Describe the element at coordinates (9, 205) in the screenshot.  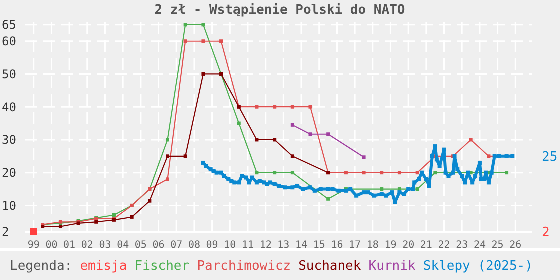
I see `y-tick-label: 10` at that location.